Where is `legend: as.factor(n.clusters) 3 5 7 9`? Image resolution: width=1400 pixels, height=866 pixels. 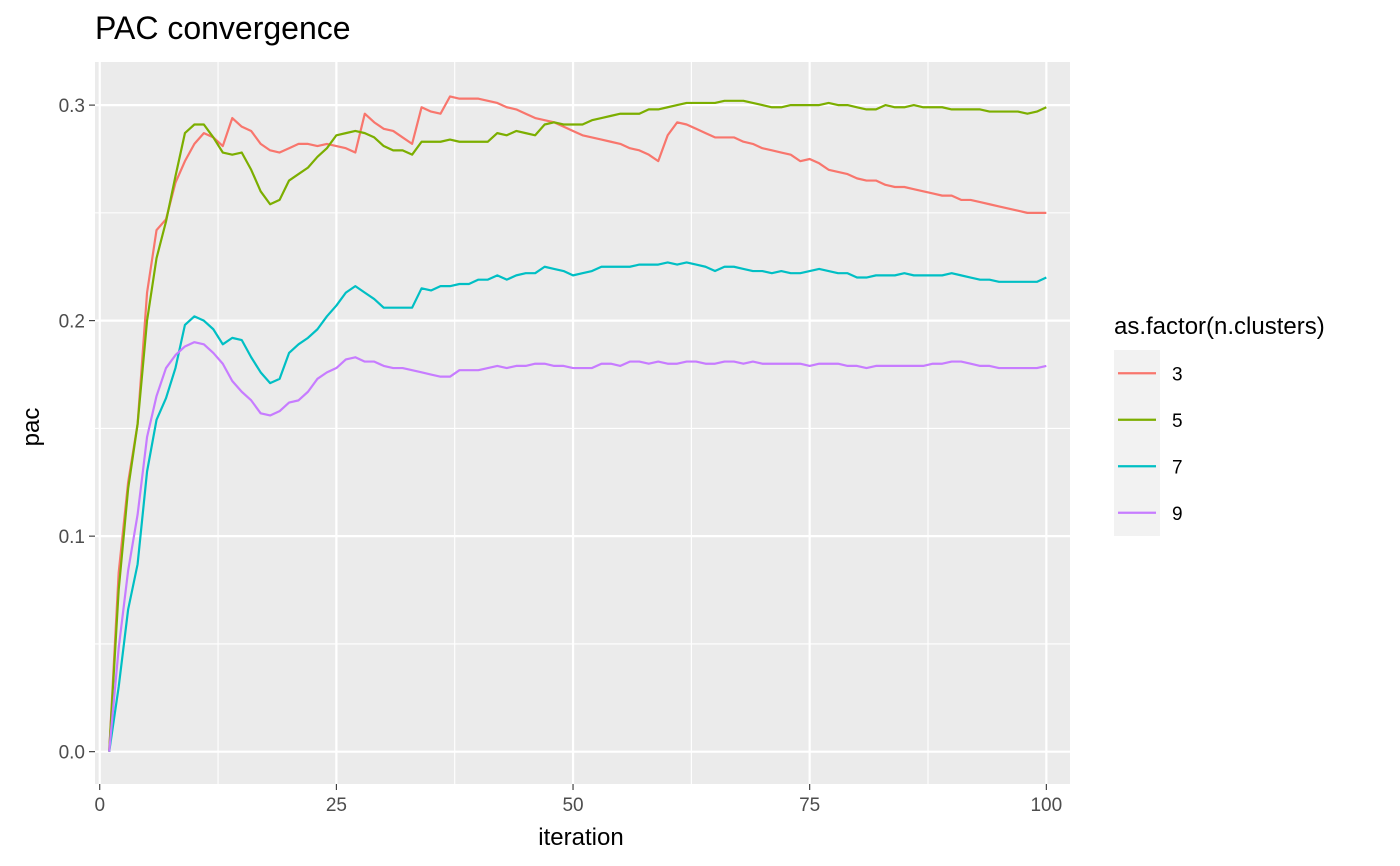
legend: as.factor(n.clusters) 3 5 7 9 is located at coordinates (1219, 424).